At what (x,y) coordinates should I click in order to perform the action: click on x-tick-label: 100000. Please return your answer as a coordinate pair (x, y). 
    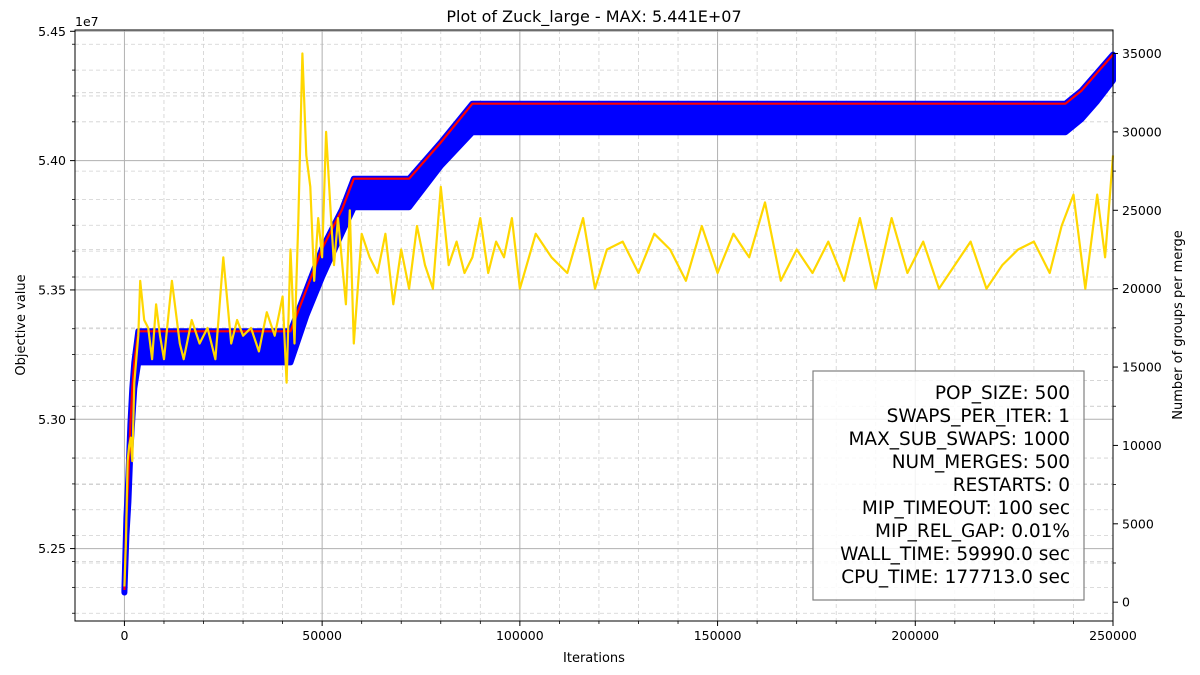
    Looking at the image, I should click on (520, 635).